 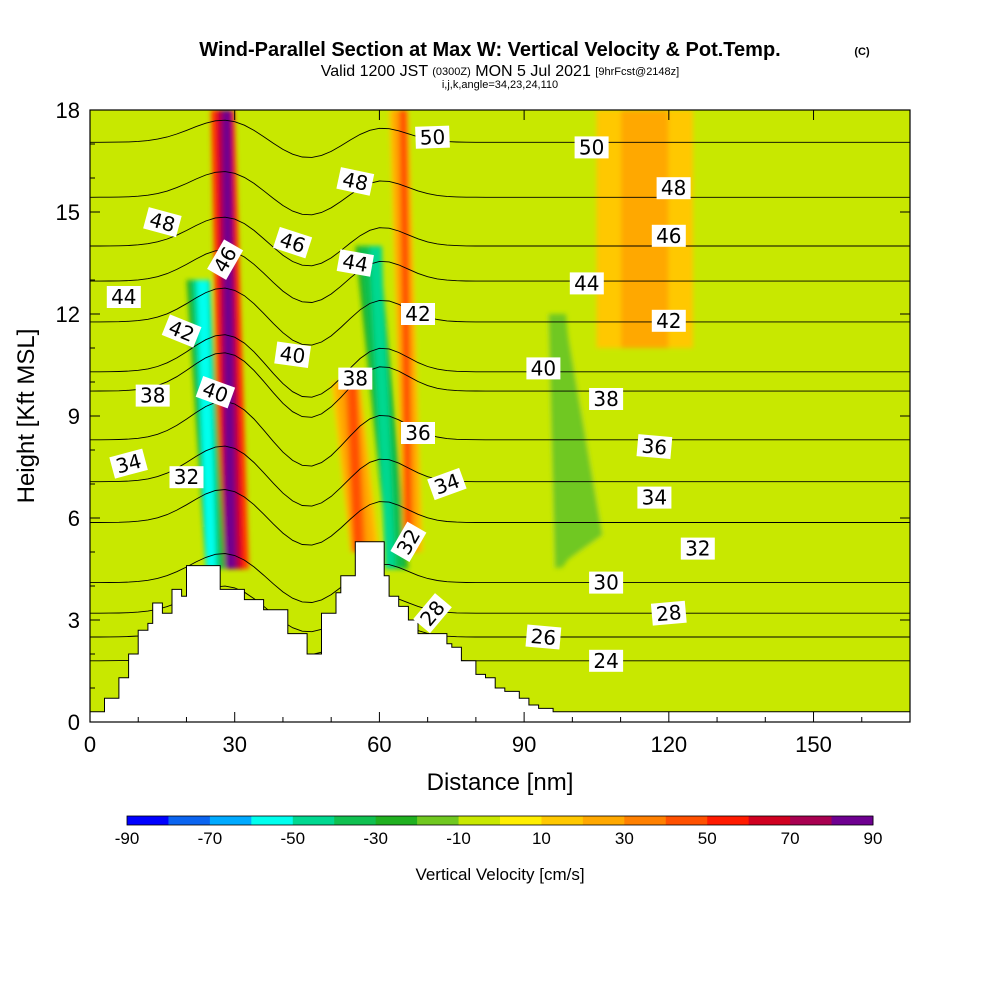 What do you see at coordinates (26, 416) in the screenshot?
I see `y-axis-label: Height [Kft MSL]` at bounding box center [26, 416].